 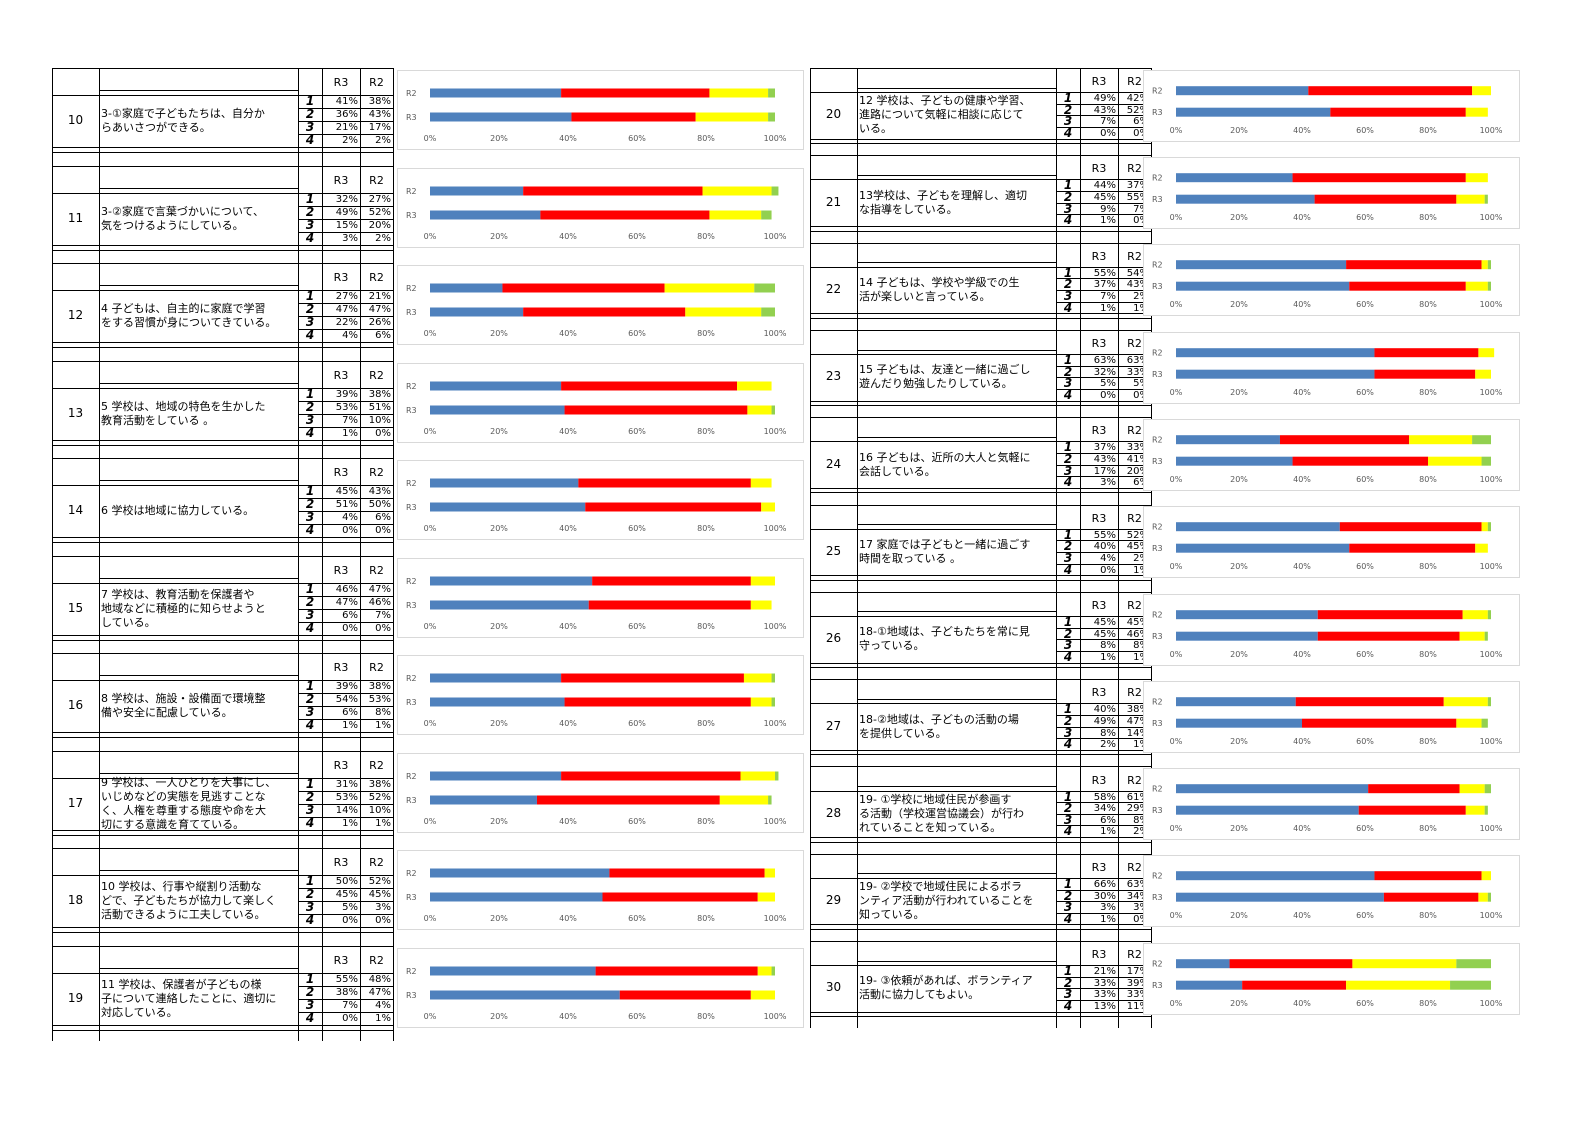 What do you see at coordinates (1104, 535) in the screenshot?
I see `value-r3: 55%` at bounding box center [1104, 535].